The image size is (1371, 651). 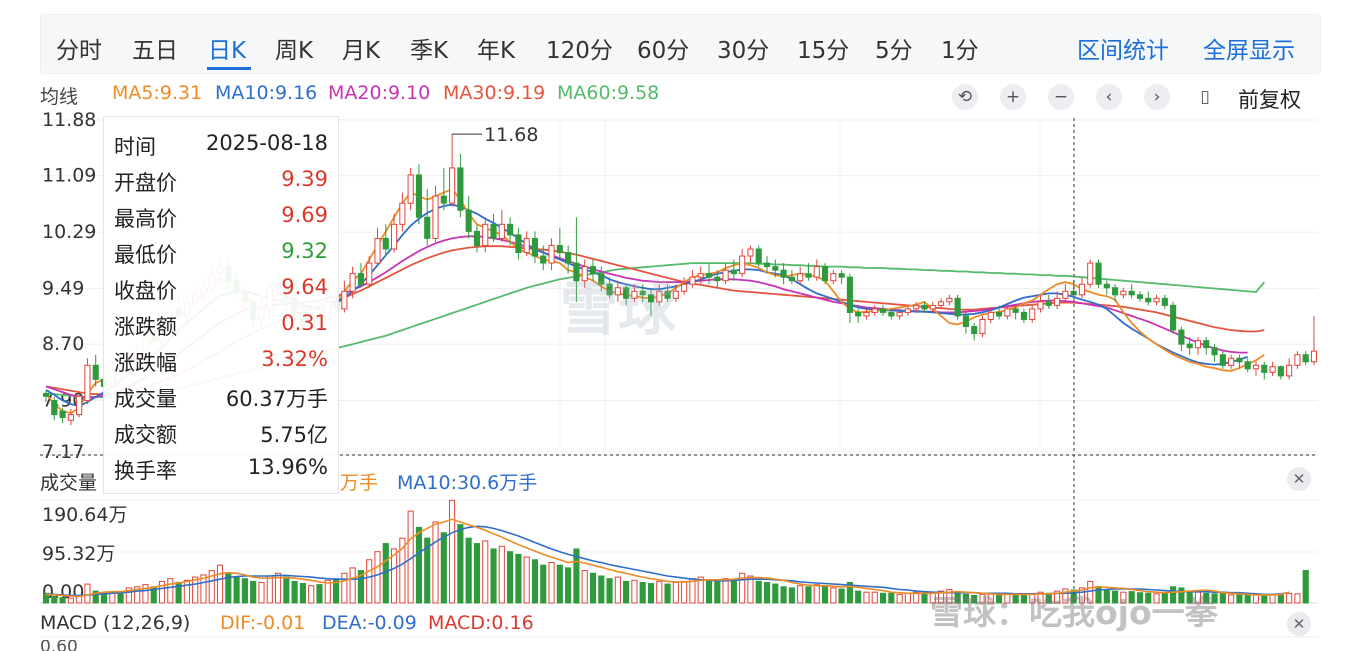 I want to click on tab-11: 5分, so click(x=894, y=51).